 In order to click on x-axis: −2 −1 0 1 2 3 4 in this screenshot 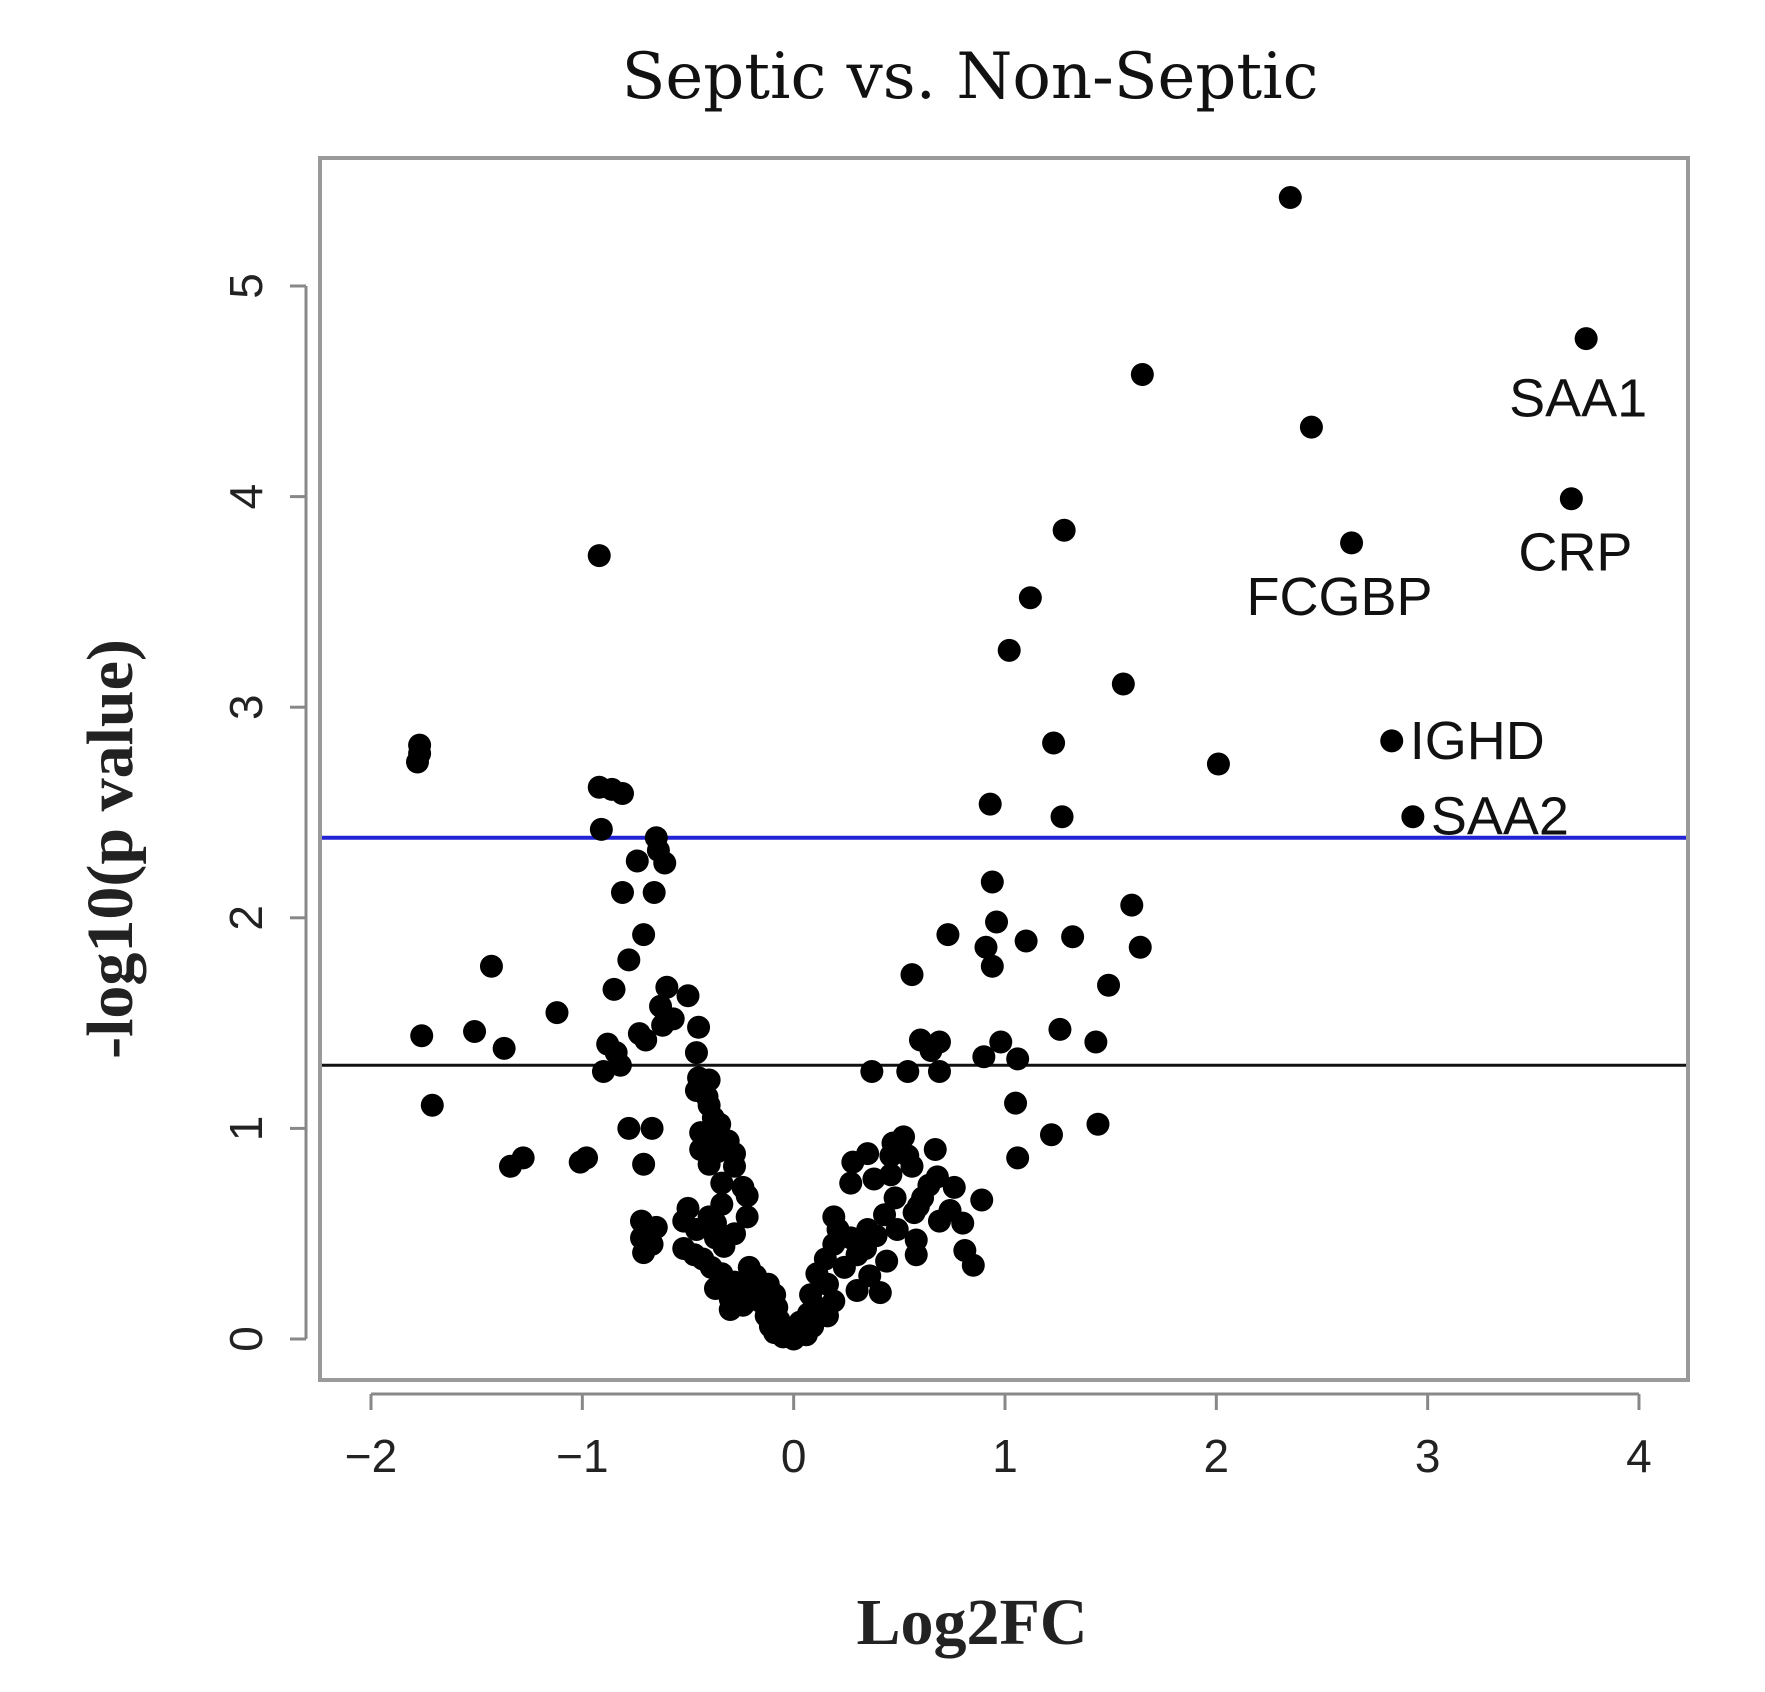, I will do `click(998, 1437)`.